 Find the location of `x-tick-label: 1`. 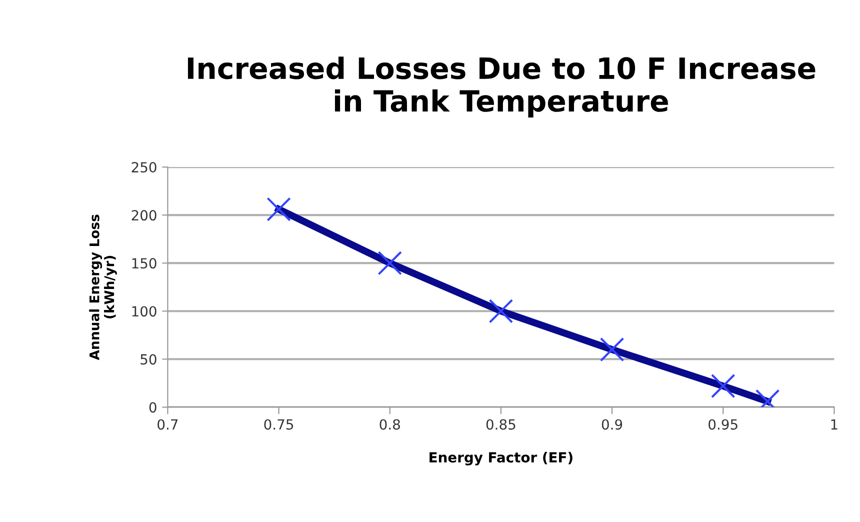

x-tick-label: 1 is located at coordinates (834, 424).